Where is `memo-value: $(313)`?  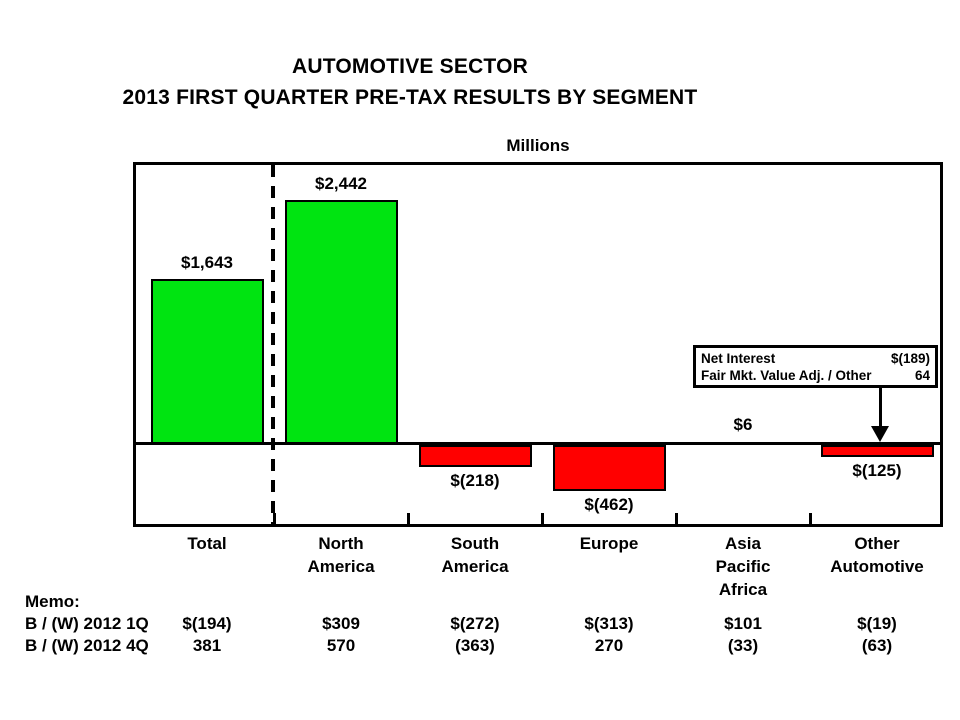 memo-value: $(313) is located at coordinates (609, 623).